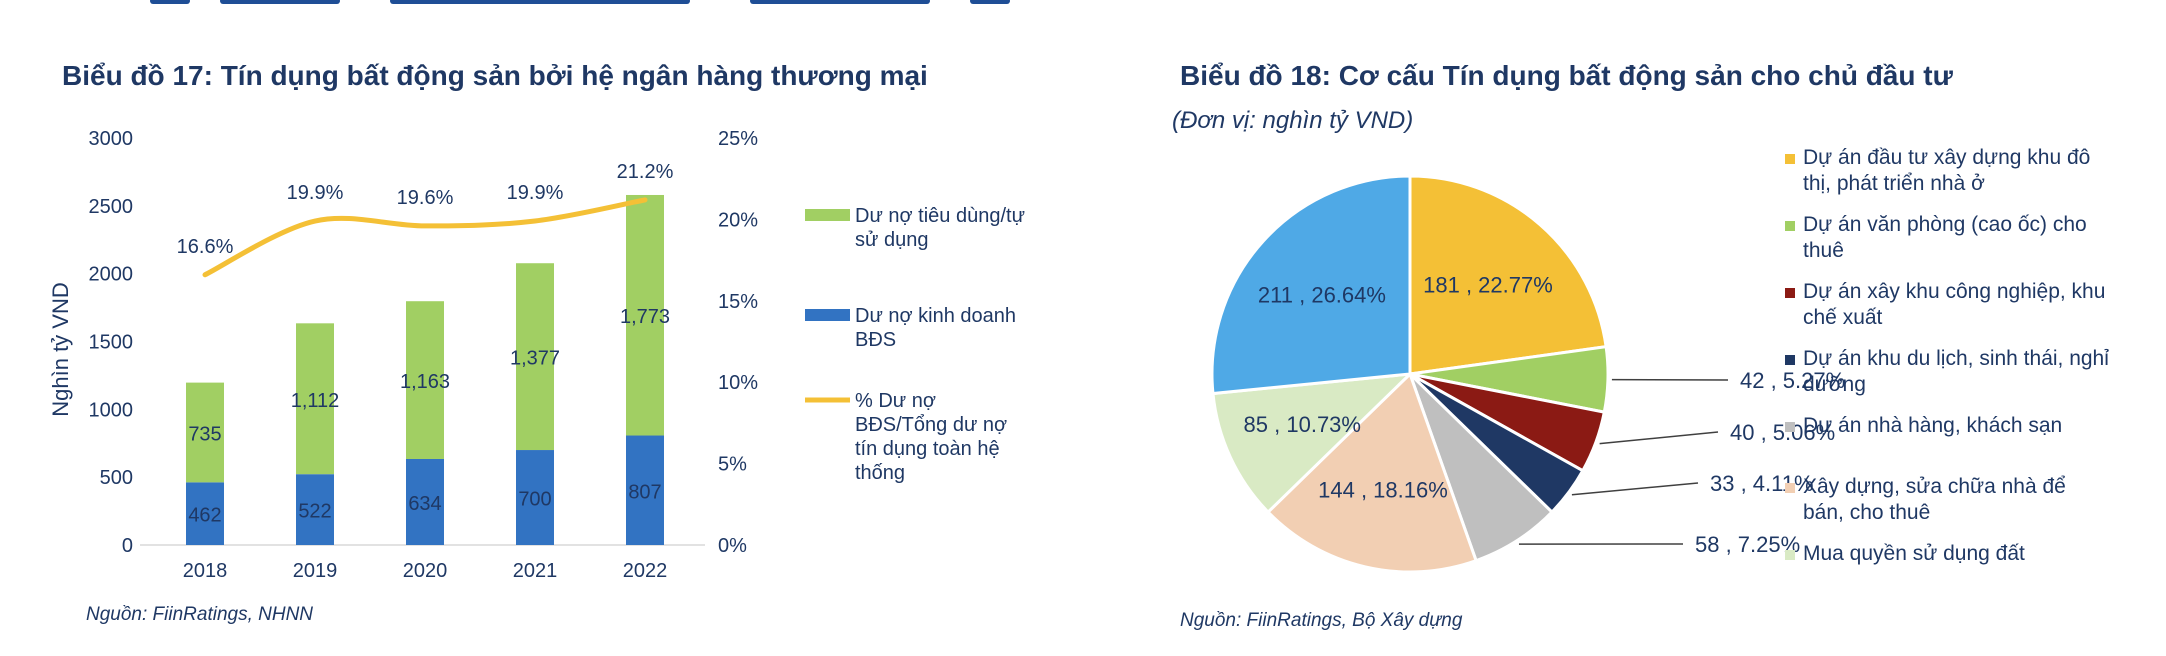 The width and height of the screenshot is (2166, 656). I want to click on y-tick-label: 3000, so click(111, 139).